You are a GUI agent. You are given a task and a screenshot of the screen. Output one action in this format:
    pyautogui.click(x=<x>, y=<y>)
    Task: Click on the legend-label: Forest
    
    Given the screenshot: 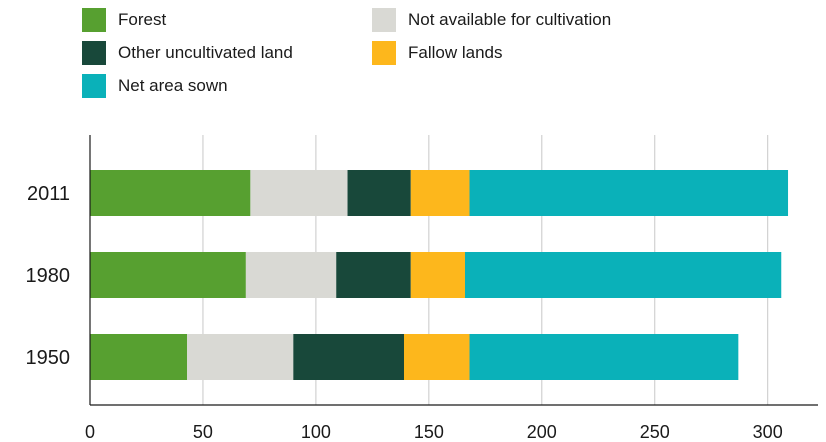 What is the action you would take?
    pyautogui.click(x=142, y=19)
    